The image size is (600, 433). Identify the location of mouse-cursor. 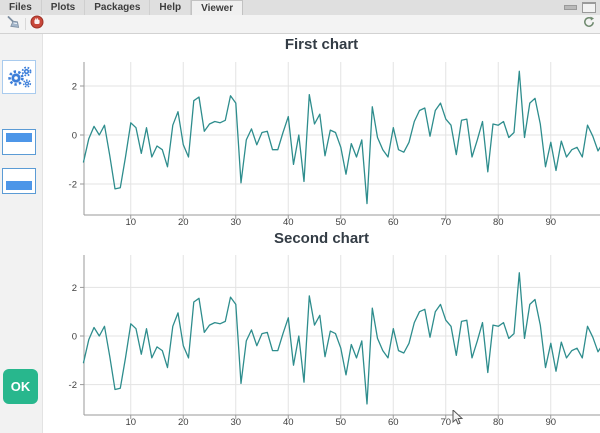
(458, 417).